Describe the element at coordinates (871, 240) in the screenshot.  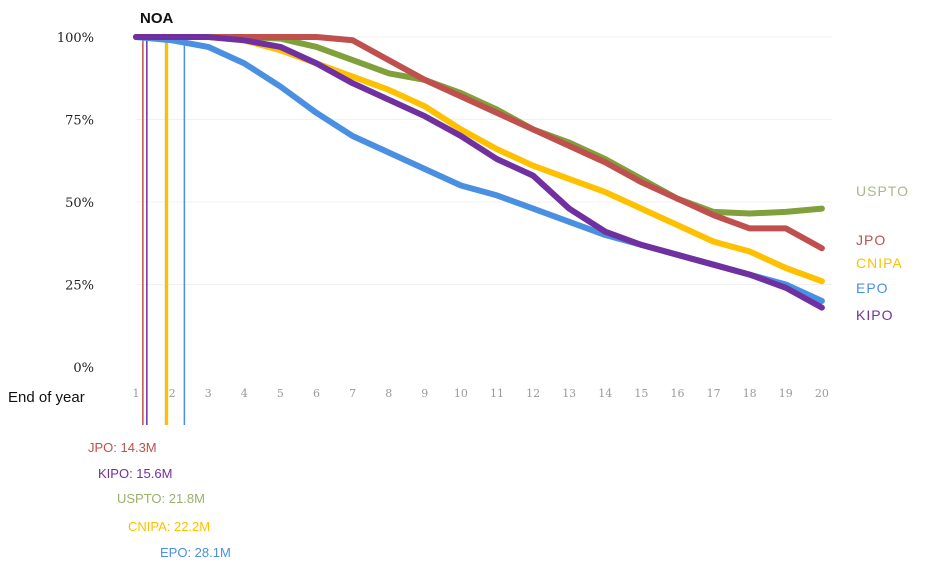
I see `series-label: JPO` at that location.